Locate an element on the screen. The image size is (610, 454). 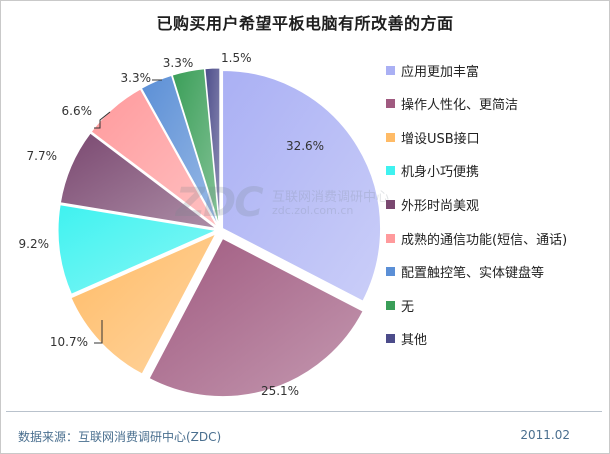
slice-value-label: 6.6% is located at coordinates (77, 111).